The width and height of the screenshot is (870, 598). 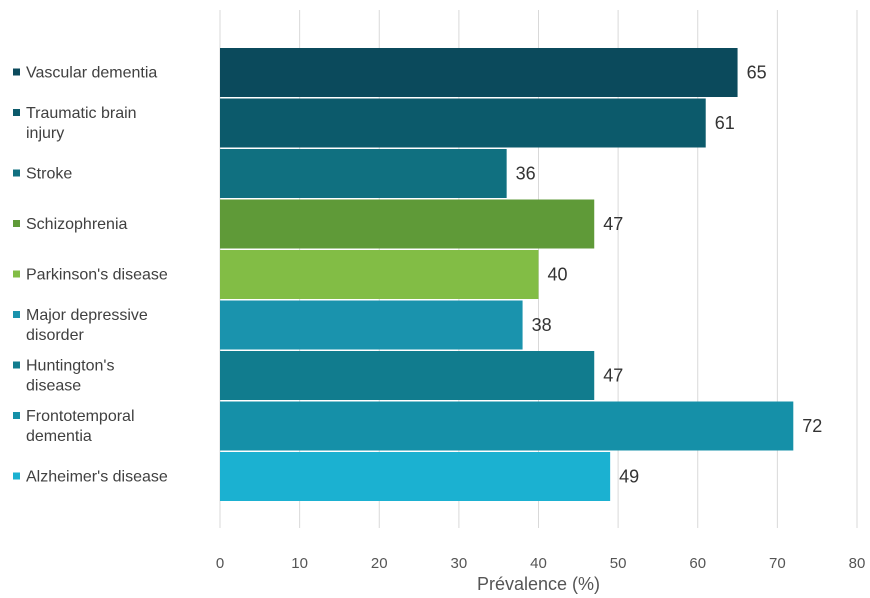 What do you see at coordinates (757, 73) in the screenshot?
I see `data-label: 65` at bounding box center [757, 73].